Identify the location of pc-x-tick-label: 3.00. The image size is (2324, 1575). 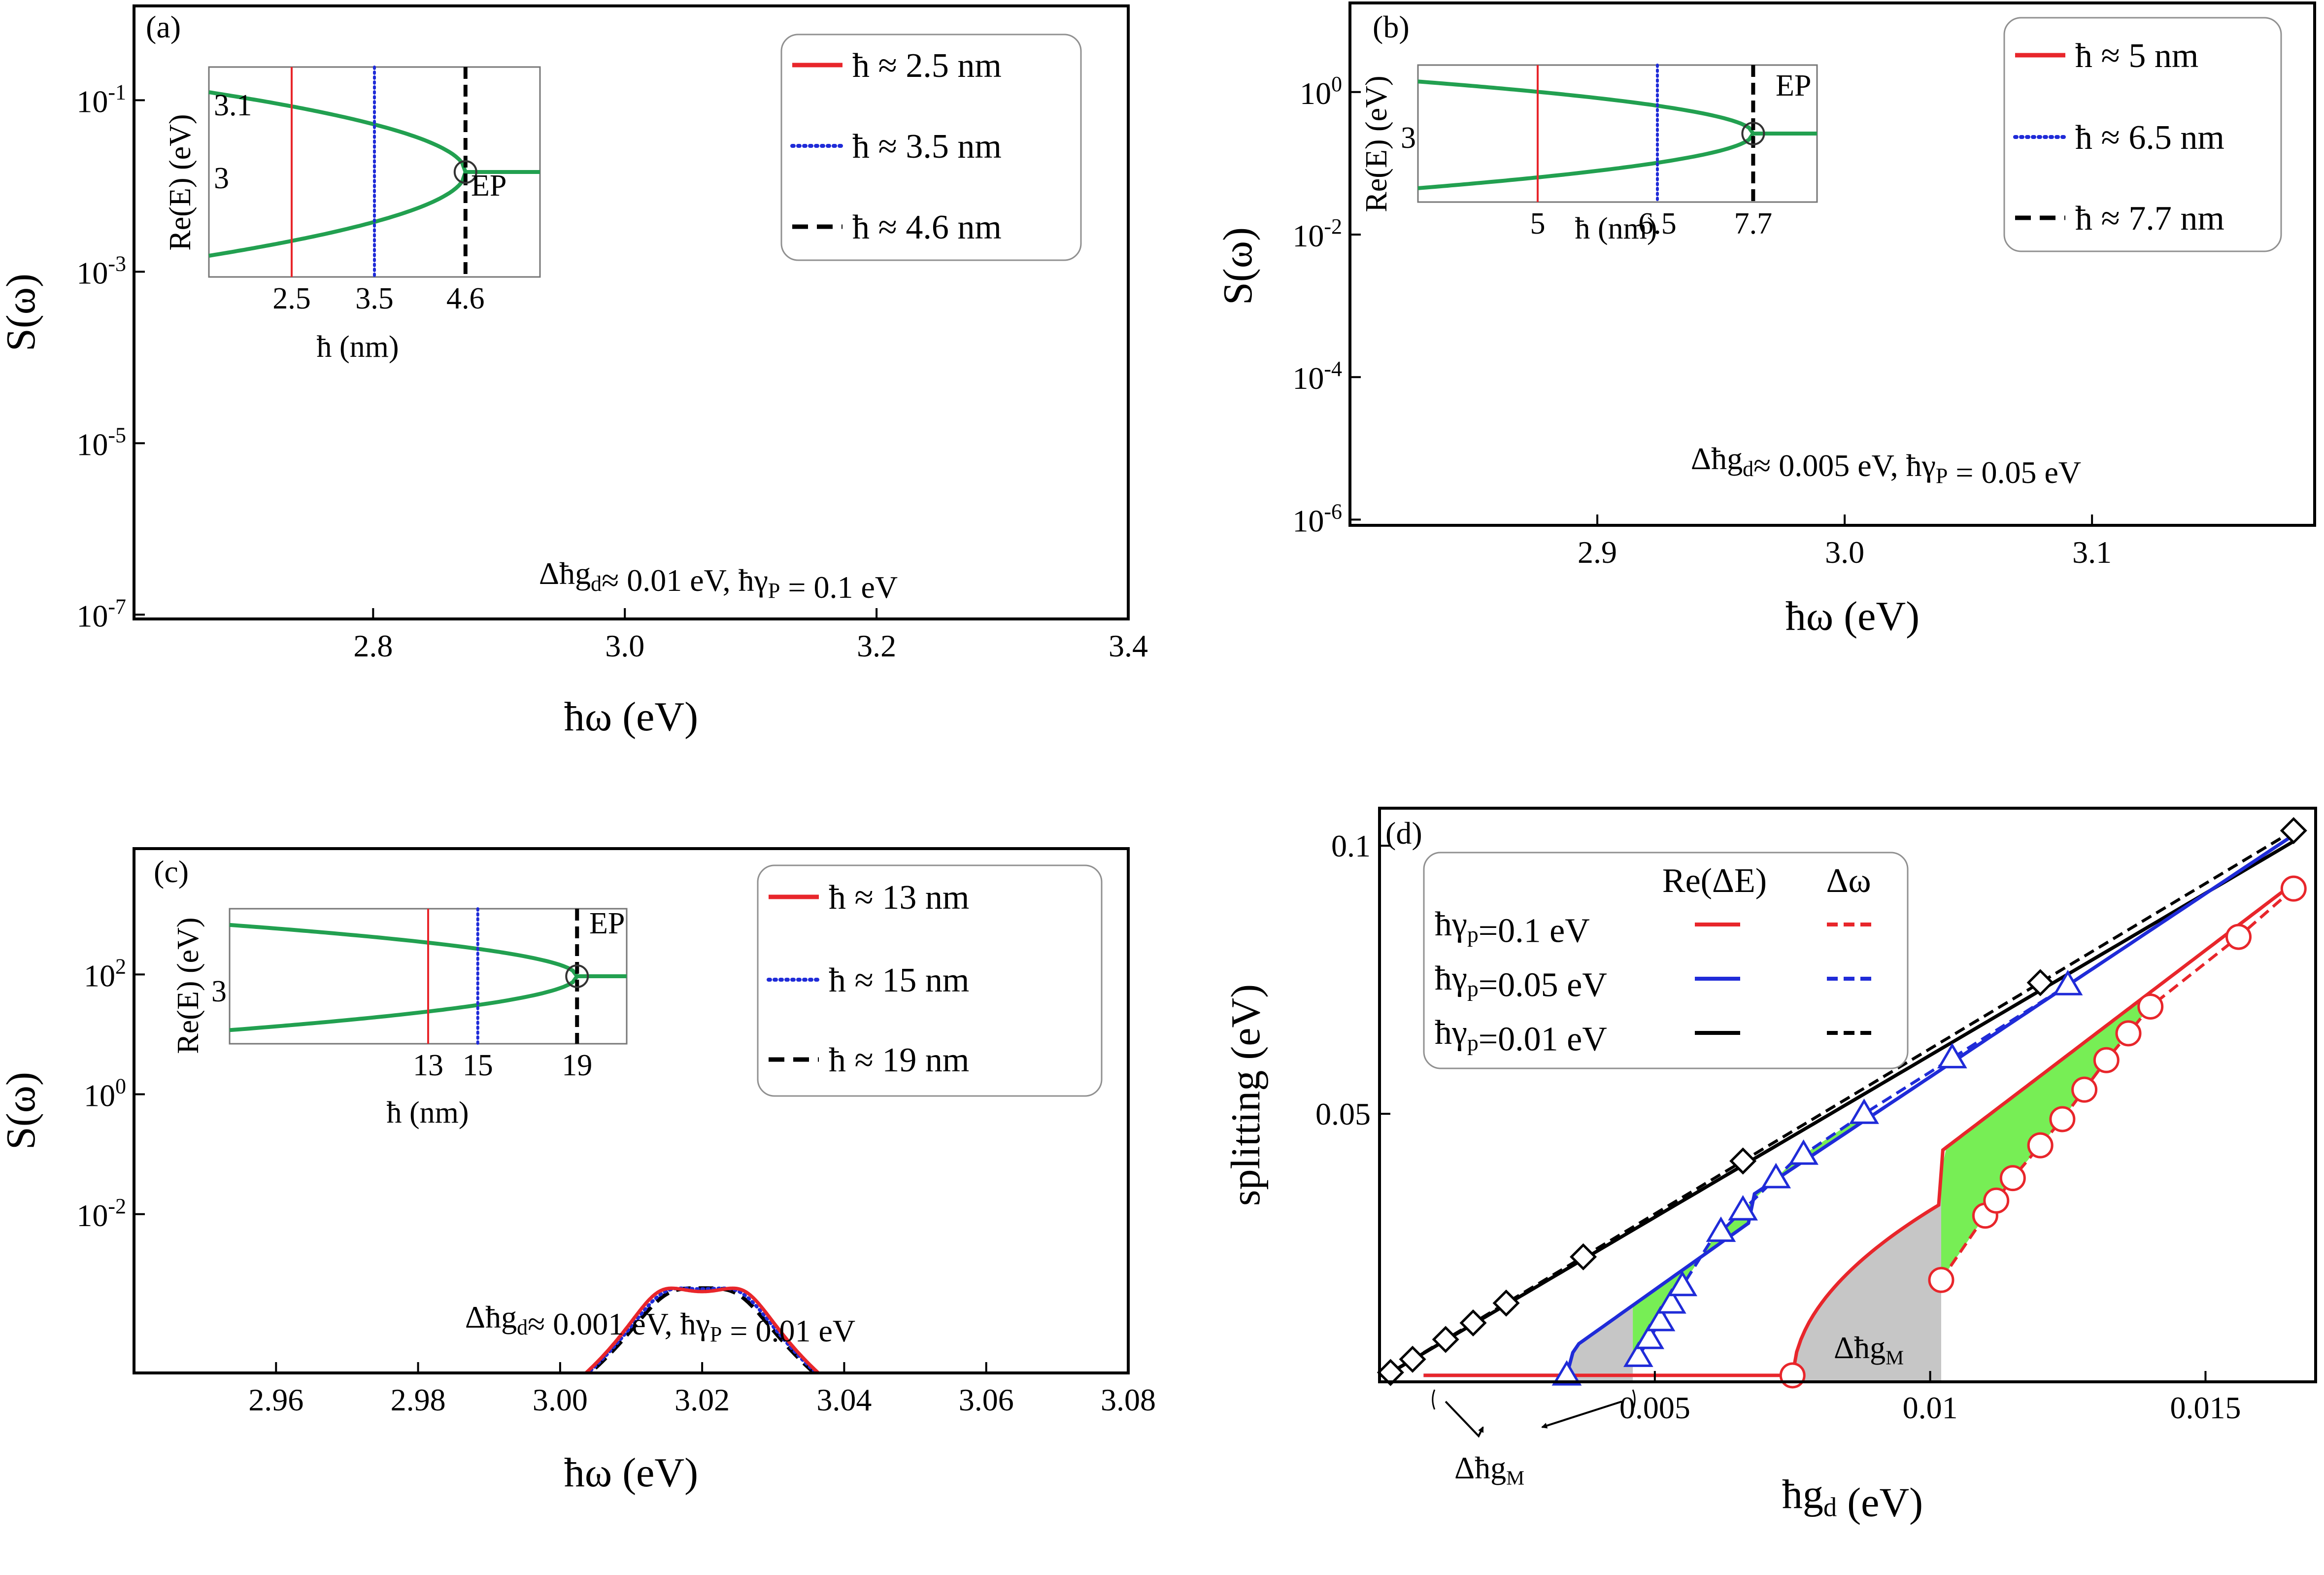
(560, 1399).